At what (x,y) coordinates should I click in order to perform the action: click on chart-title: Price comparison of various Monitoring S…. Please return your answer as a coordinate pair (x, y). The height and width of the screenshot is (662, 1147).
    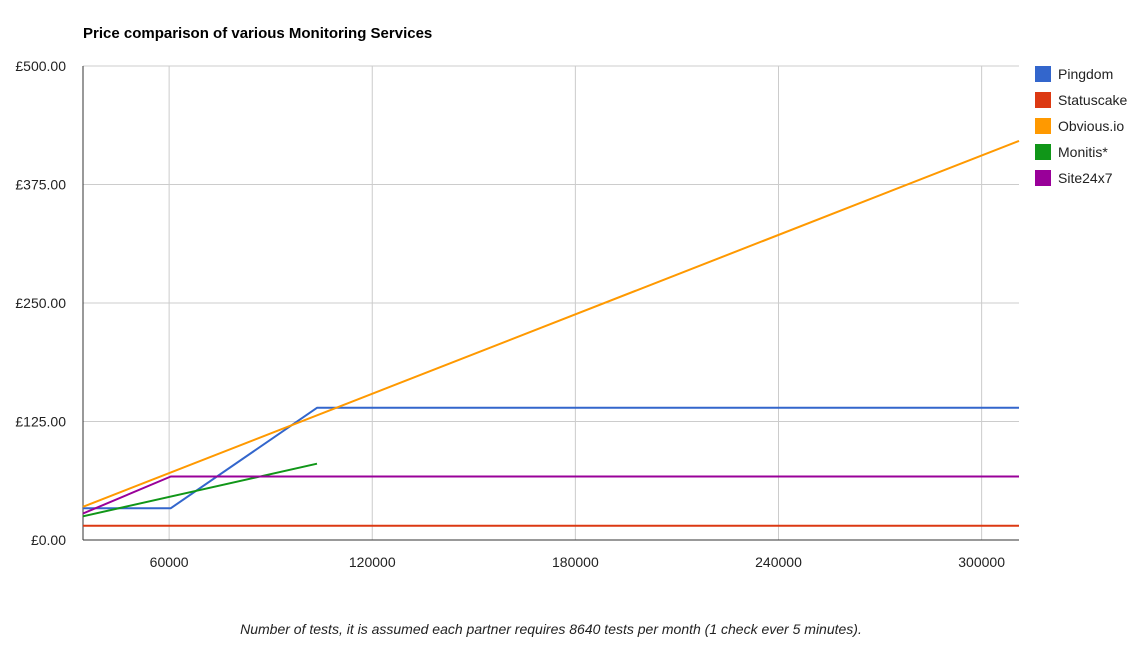
    Looking at the image, I should click on (257, 33).